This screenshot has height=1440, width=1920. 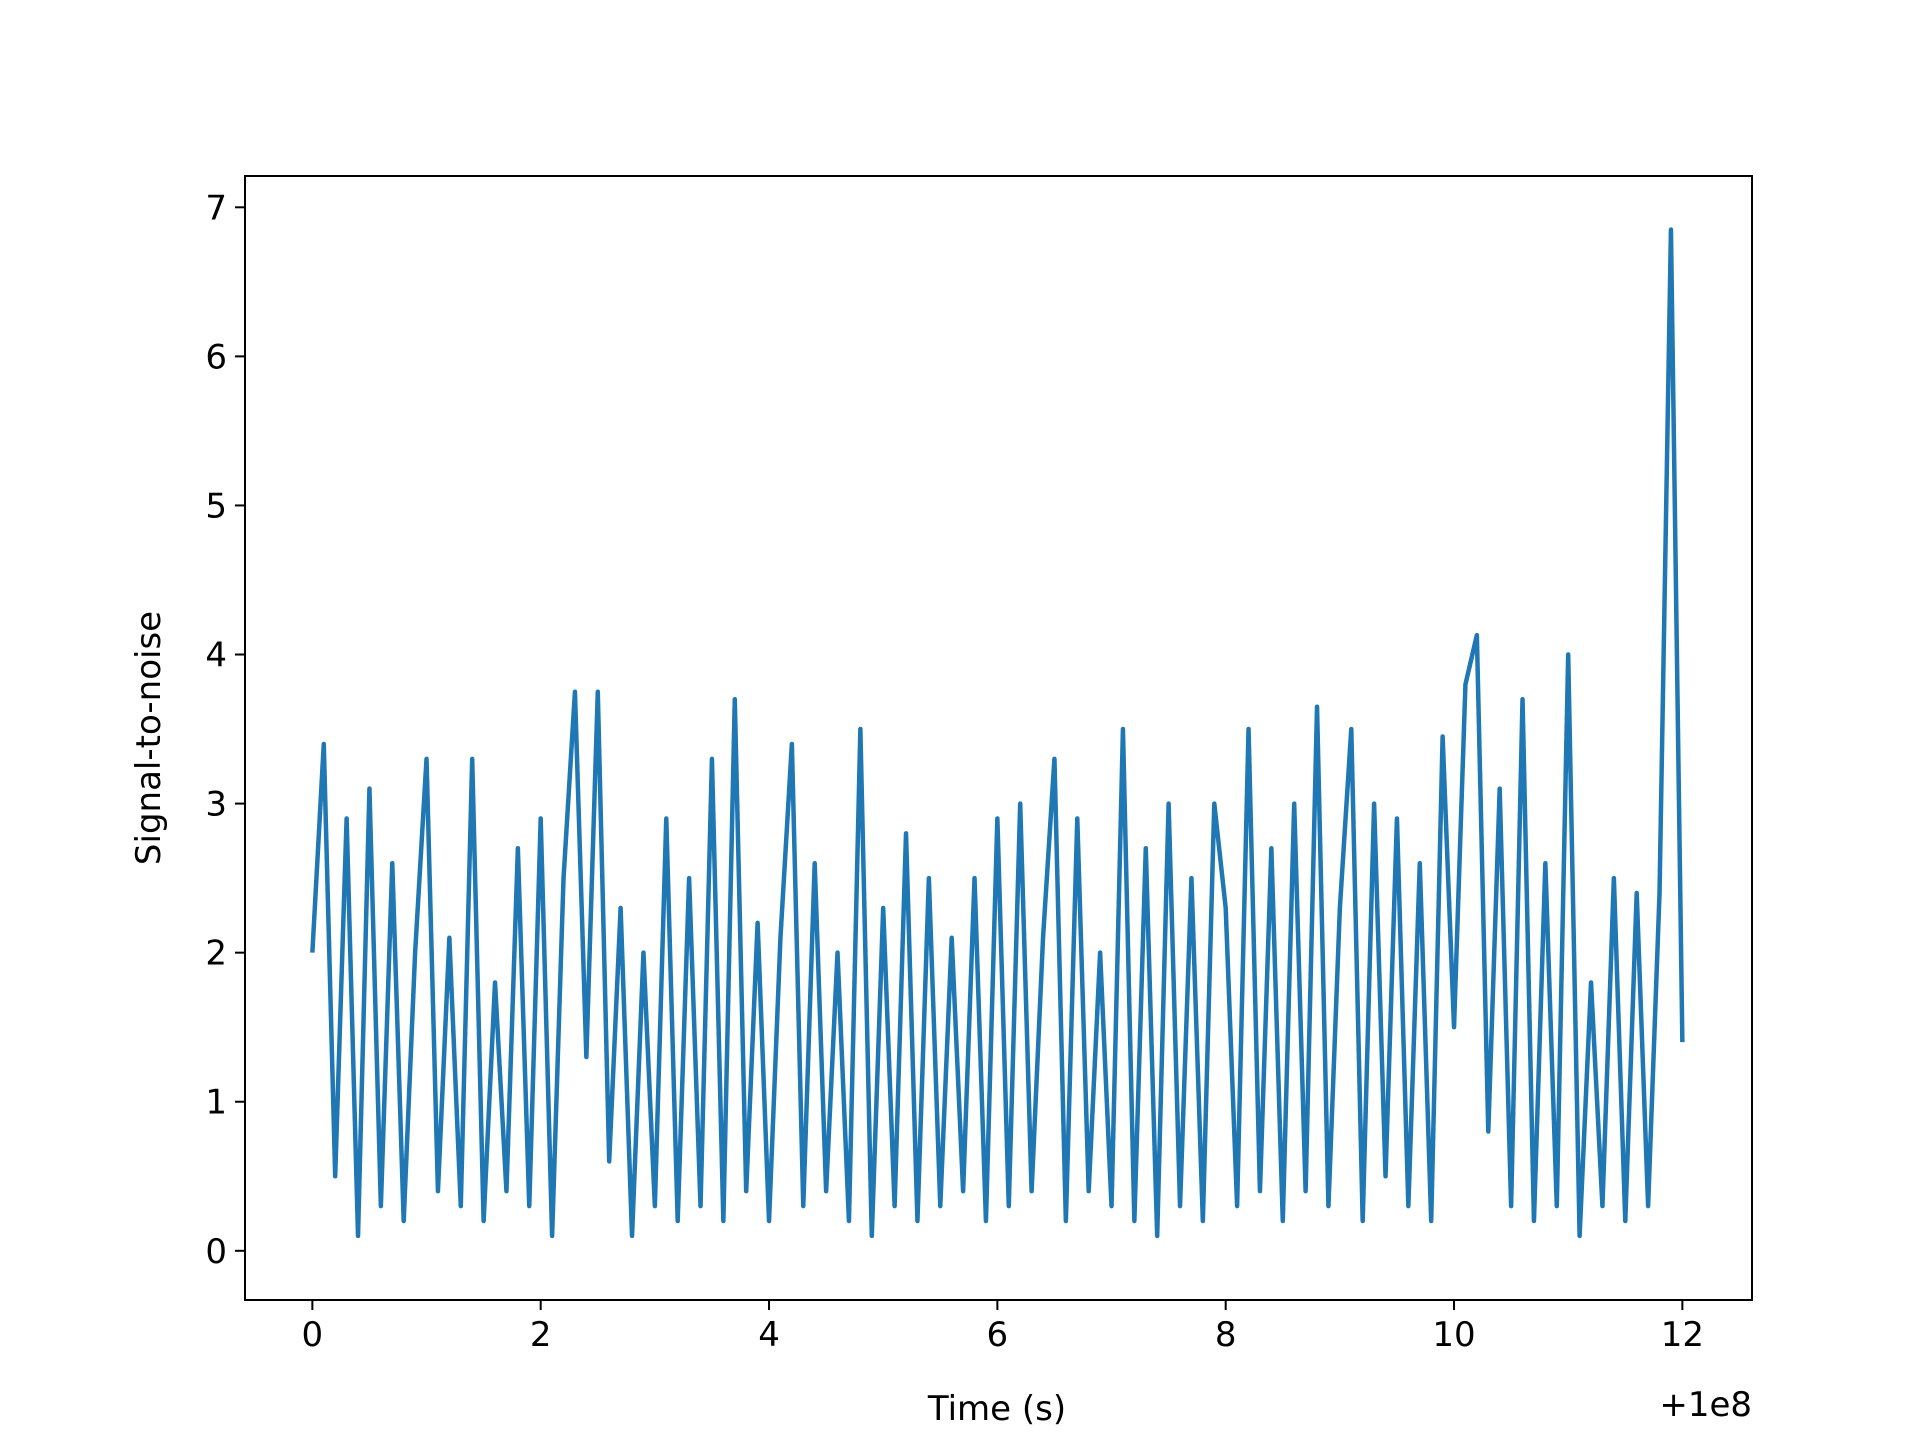 What do you see at coordinates (313, 1335) in the screenshot?
I see `x-tick-label: 0` at bounding box center [313, 1335].